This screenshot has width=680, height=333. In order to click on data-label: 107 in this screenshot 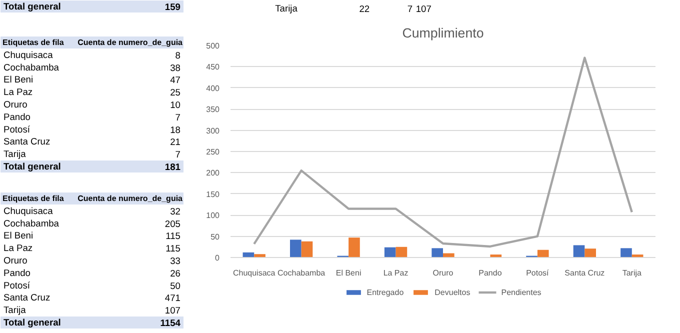, I will do `click(172, 311)`.